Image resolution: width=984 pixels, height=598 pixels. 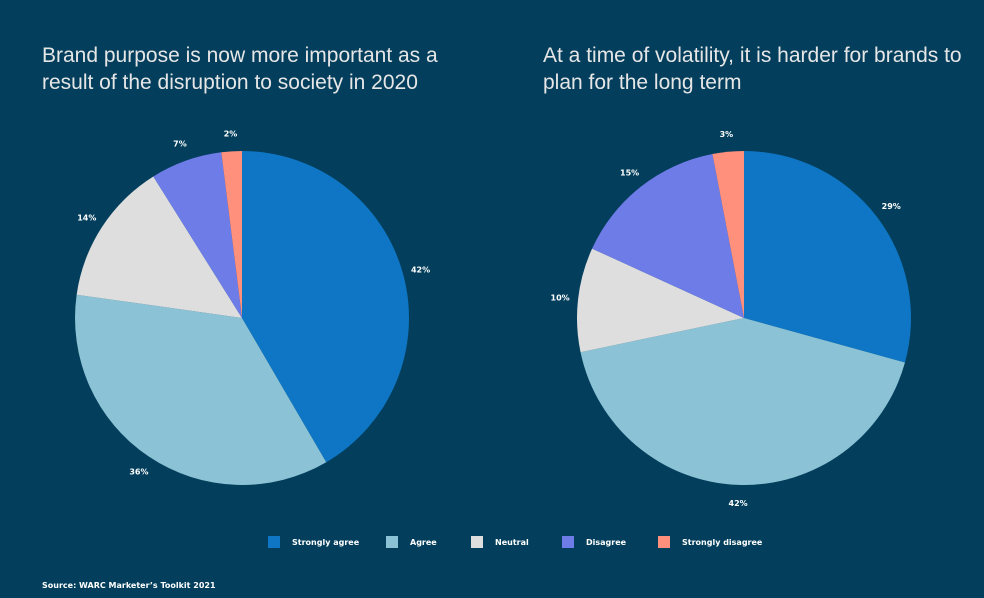 I want to click on data-label-agree: 42%, so click(x=738, y=503).